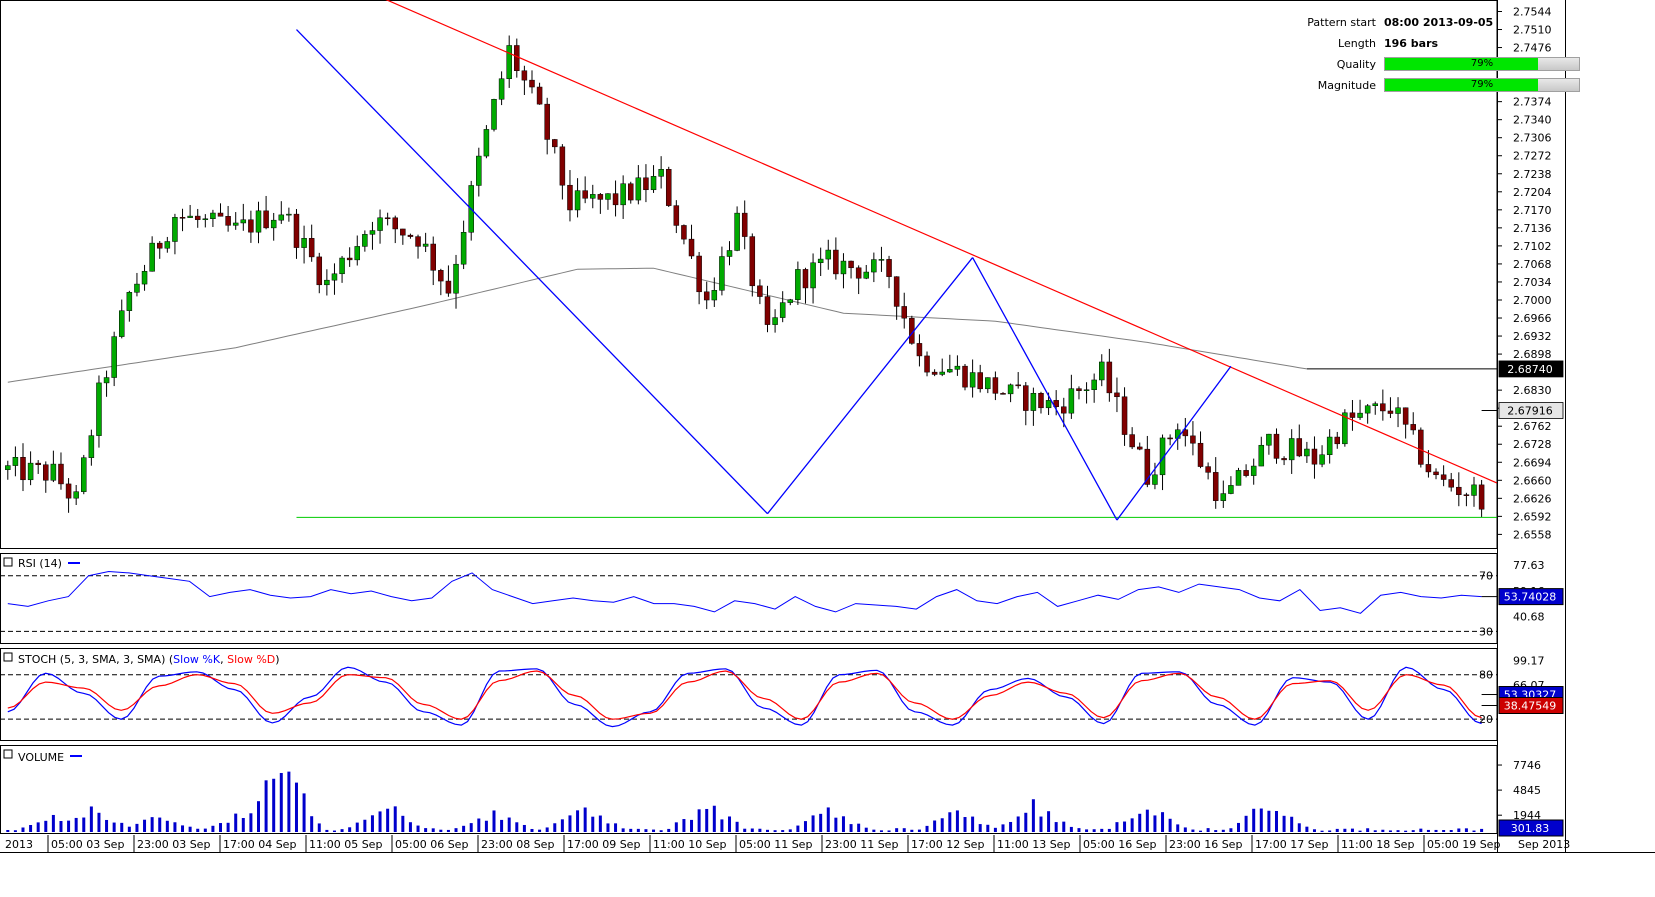 This screenshot has width=1655, height=897. What do you see at coordinates (1532, 480) in the screenshot?
I see `price-tick-label: 2.6660` at bounding box center [1532, 480].